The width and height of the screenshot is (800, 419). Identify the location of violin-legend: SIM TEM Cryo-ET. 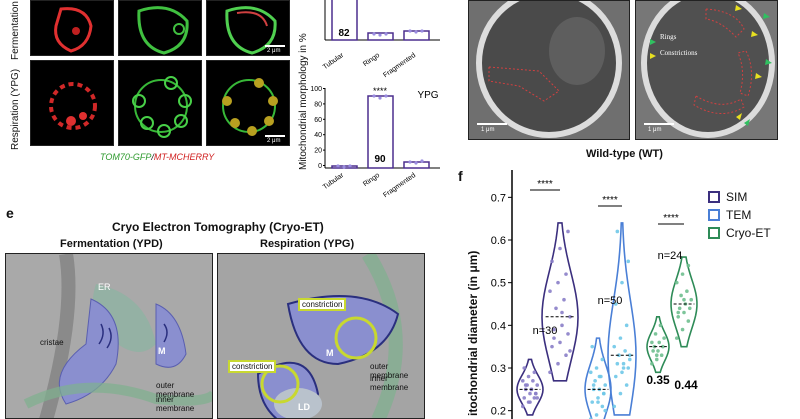
(739, 215).